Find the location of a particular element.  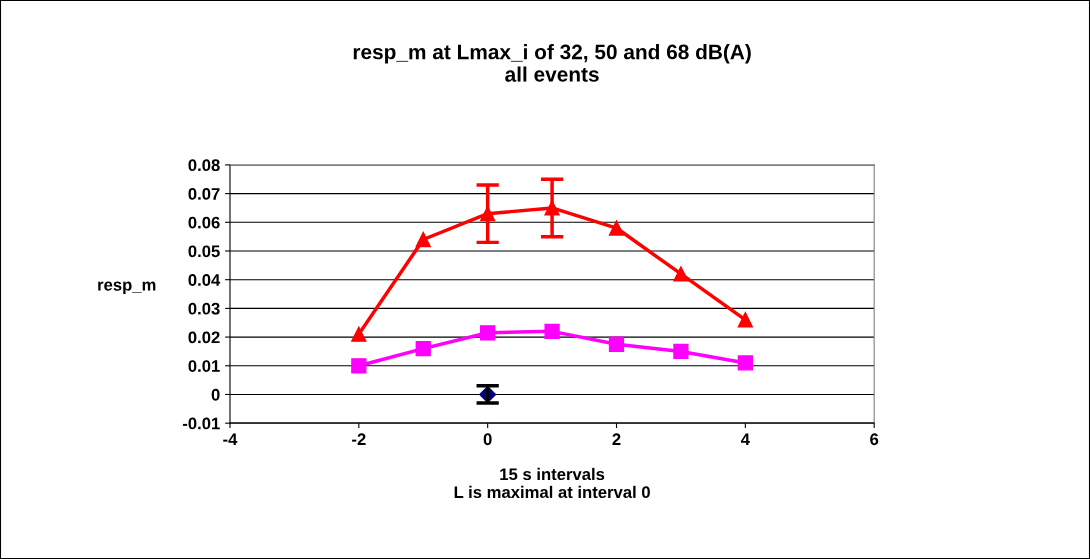

x-tick-label: 0 is located at coordinates (487, 439).